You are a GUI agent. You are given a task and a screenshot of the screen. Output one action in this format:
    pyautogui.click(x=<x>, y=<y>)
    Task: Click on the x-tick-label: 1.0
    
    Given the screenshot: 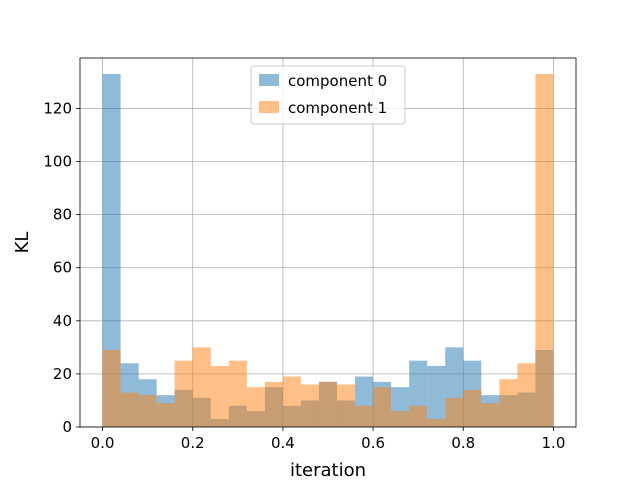 What is the action you would take?
    pyautogui.click(x=554, y=443)
    